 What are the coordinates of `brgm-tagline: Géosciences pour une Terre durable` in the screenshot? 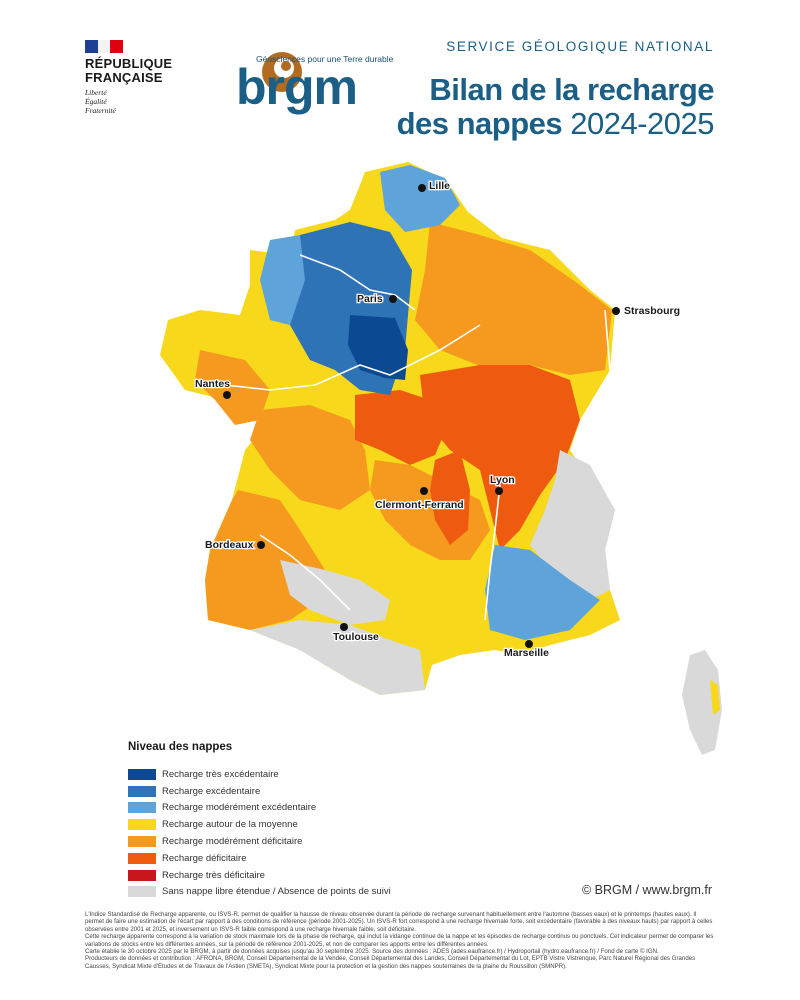 It's located at (325, 59).